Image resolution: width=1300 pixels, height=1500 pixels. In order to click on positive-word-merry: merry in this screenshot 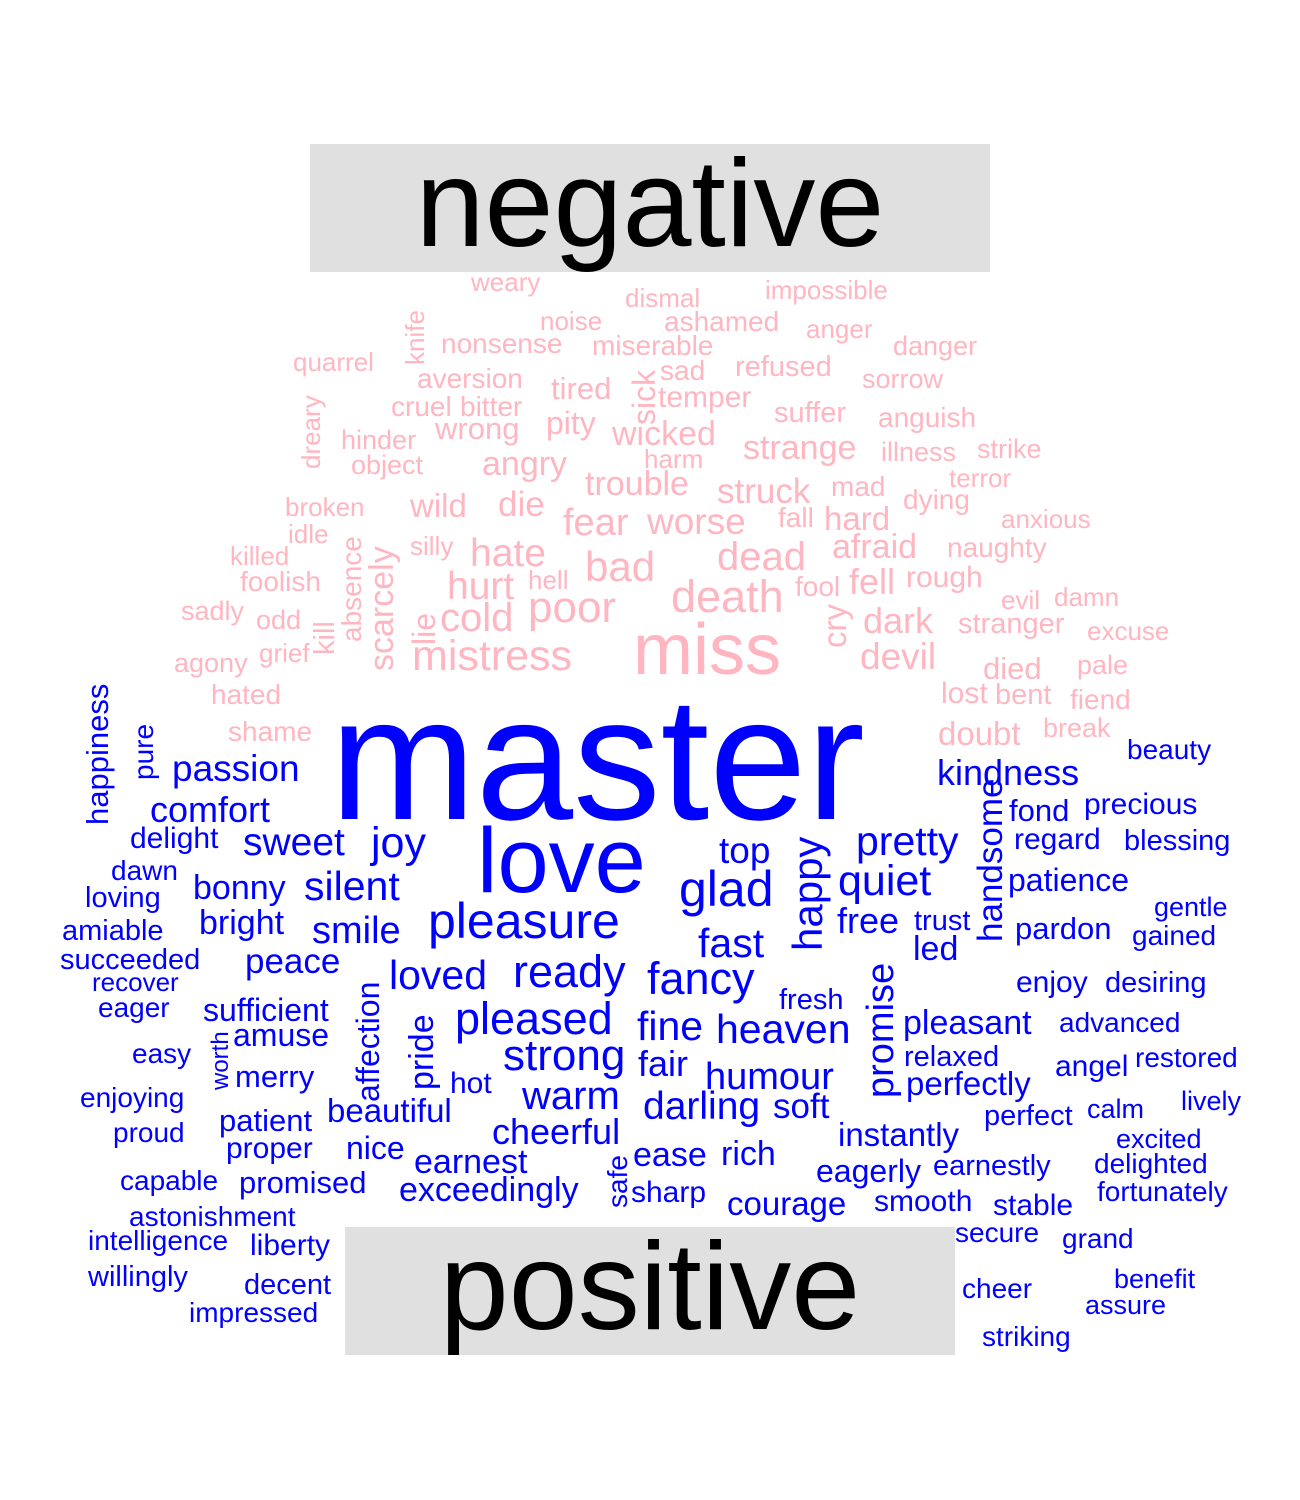, I will do `click(275, 1076)`.